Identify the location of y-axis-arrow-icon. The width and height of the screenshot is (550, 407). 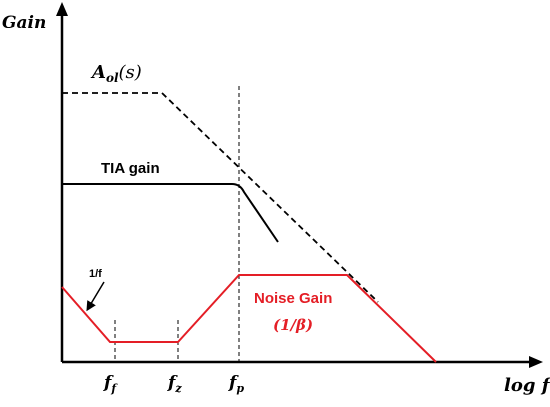
(62, 9).